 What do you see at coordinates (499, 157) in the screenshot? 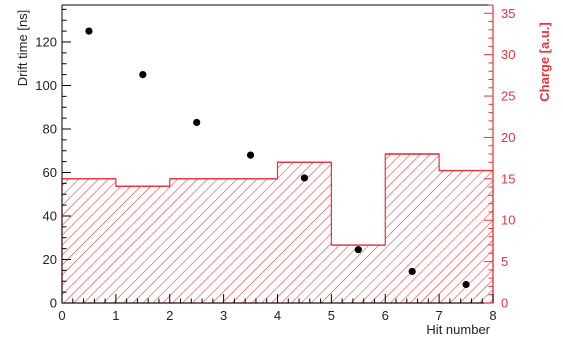
I see `right-axis: 0 5 10 15 20 25 30 35` at bounding box center [499, 157].